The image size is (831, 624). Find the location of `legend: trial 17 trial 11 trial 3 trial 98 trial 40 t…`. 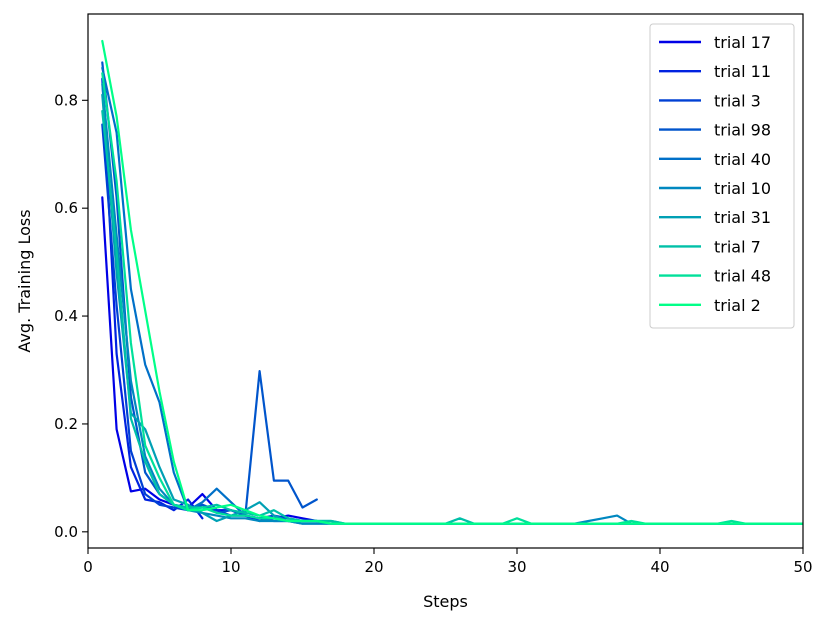

legend: trial 17 trial 11 trial 3 trial 98 trial 40 t… is located at coordinates (722, 176).